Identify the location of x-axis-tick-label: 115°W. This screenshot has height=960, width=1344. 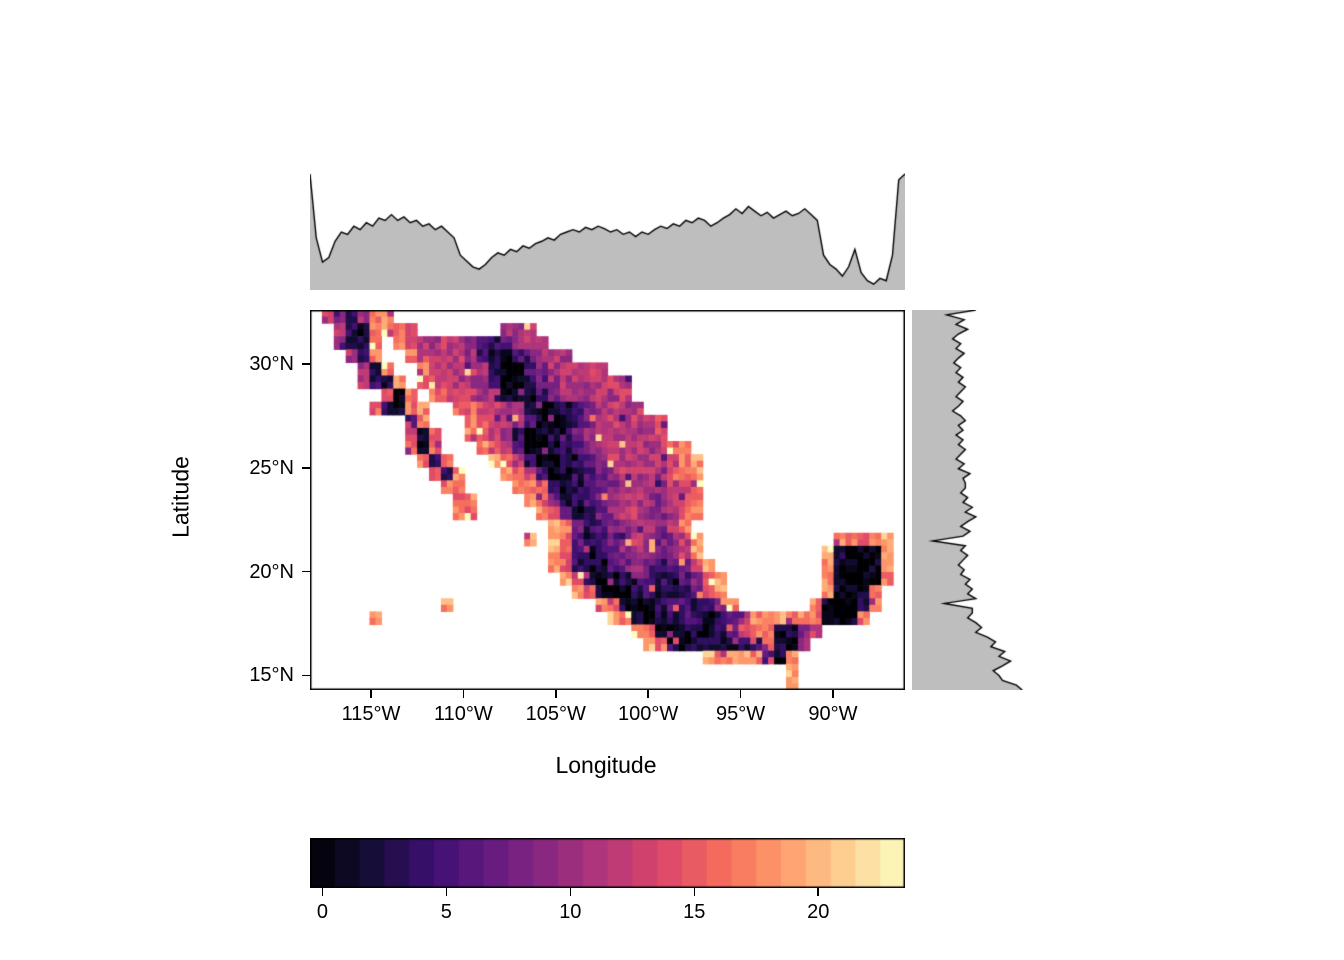
(371, 714).